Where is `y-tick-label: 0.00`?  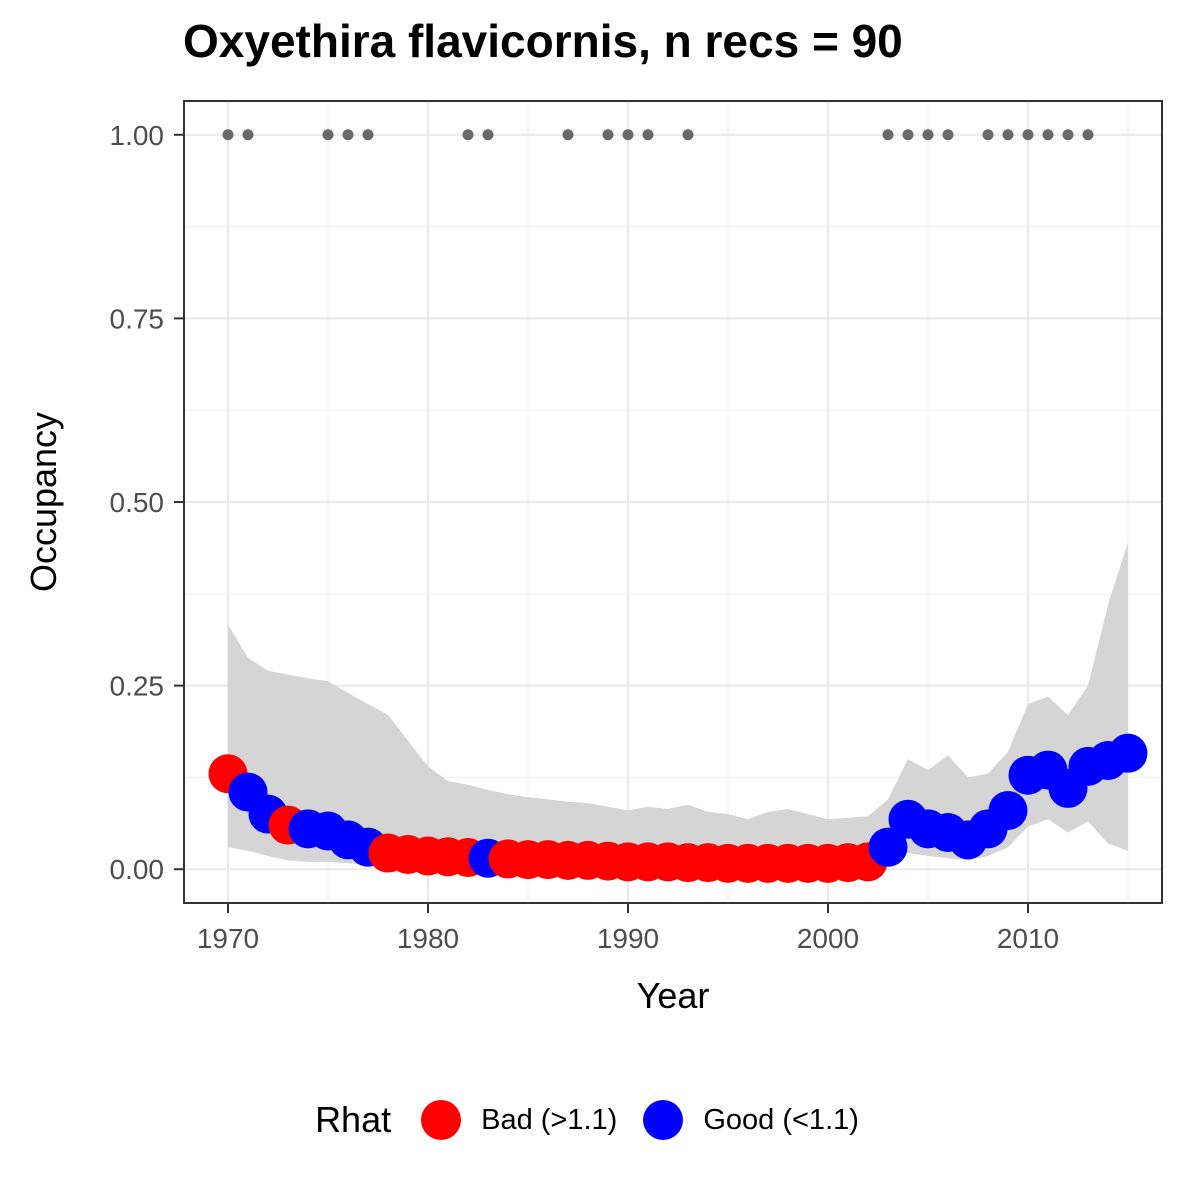
y-tick-label: 0.00 is located at coordinates (137, 869).